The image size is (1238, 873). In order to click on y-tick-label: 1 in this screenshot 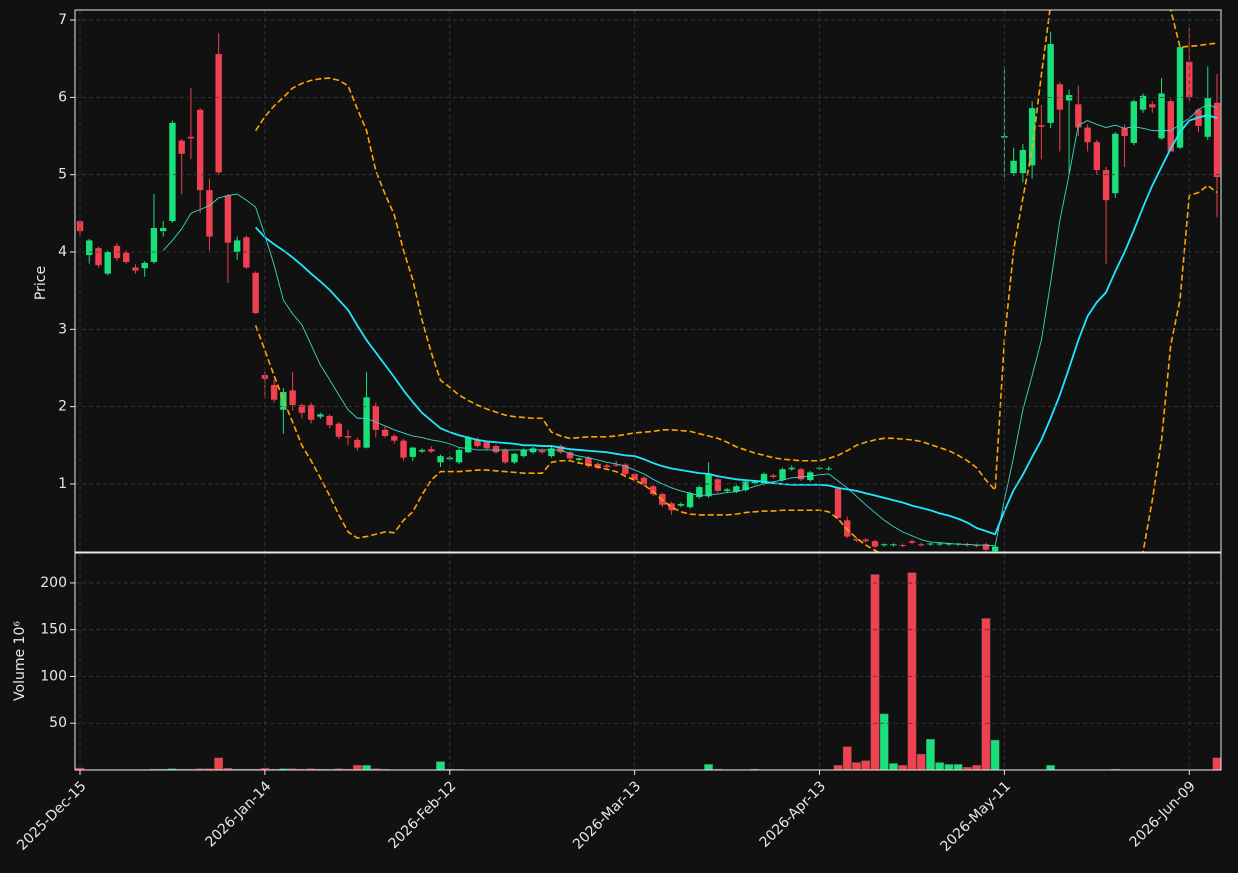, I will do `click(62, 484)`.